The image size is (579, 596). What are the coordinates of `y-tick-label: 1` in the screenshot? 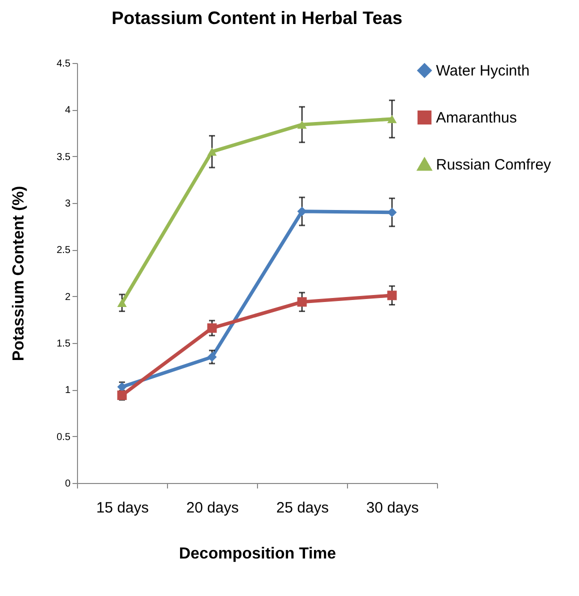 It's located at (67, 390).